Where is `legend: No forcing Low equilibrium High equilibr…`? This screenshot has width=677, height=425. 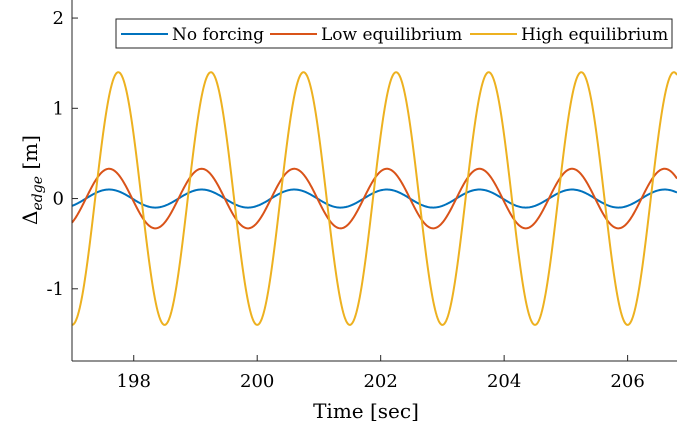
legend: No forcing Low equilibrium High equilibr… is located at coordinates (394, 33).